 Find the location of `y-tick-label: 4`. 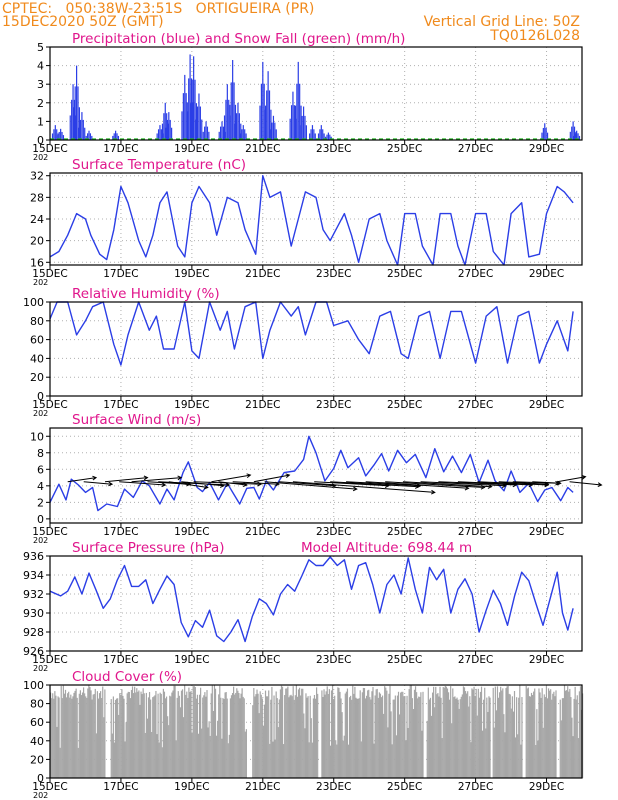

y-tick-label: 4 is located at coordinates (40, 486).